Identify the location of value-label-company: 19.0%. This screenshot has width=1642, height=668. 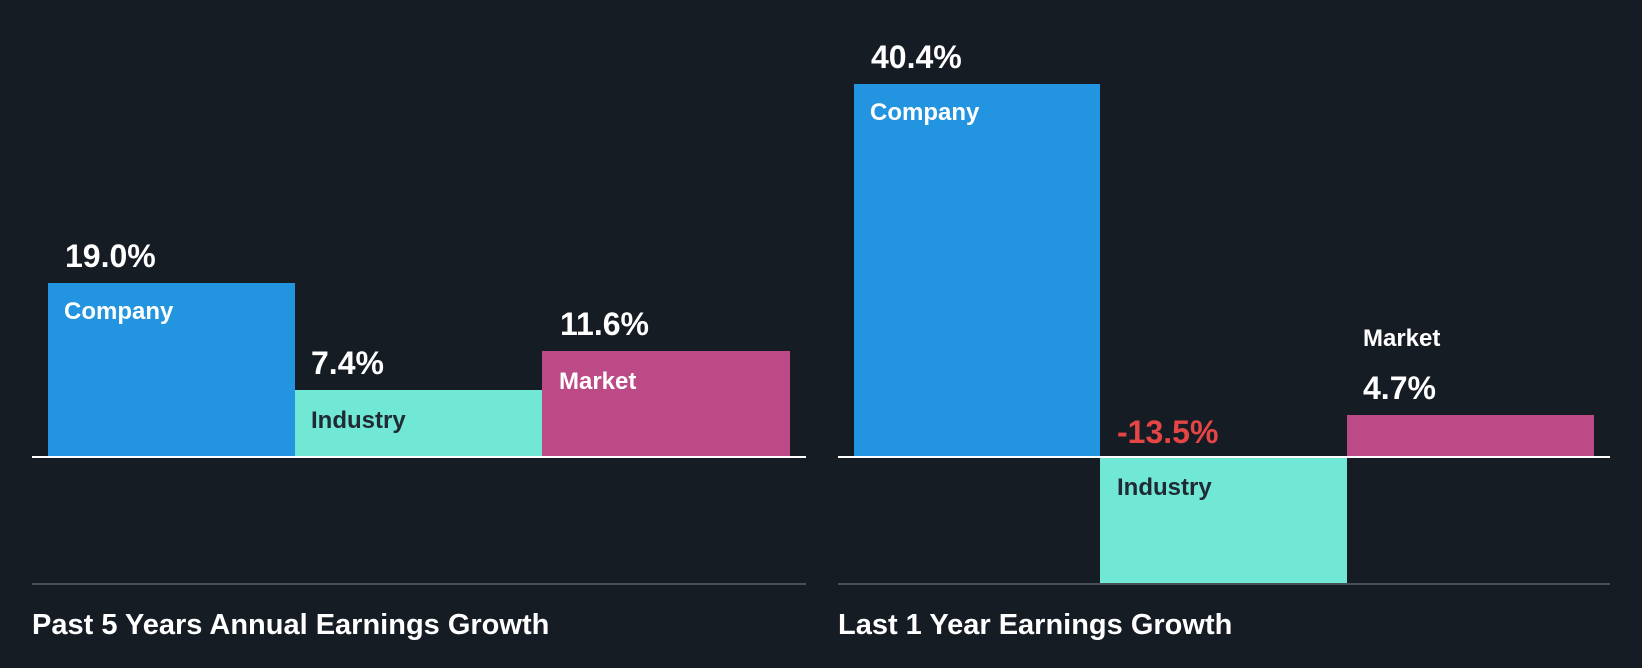
(110, 256).